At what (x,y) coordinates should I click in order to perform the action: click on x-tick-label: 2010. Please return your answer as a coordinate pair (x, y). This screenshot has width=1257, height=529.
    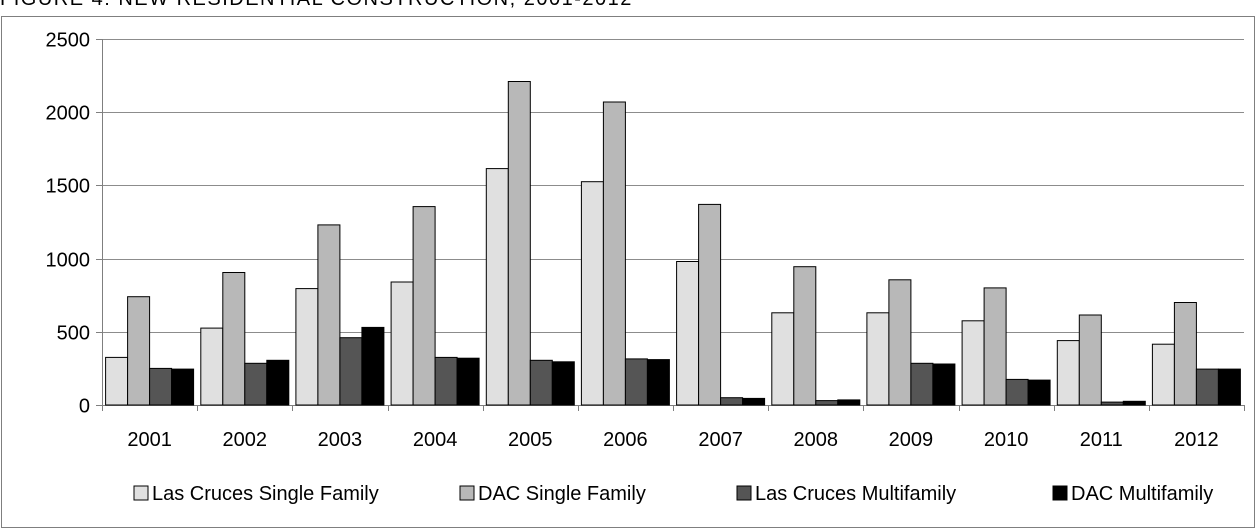
    Looking at the image, I should click on (1006, 440).